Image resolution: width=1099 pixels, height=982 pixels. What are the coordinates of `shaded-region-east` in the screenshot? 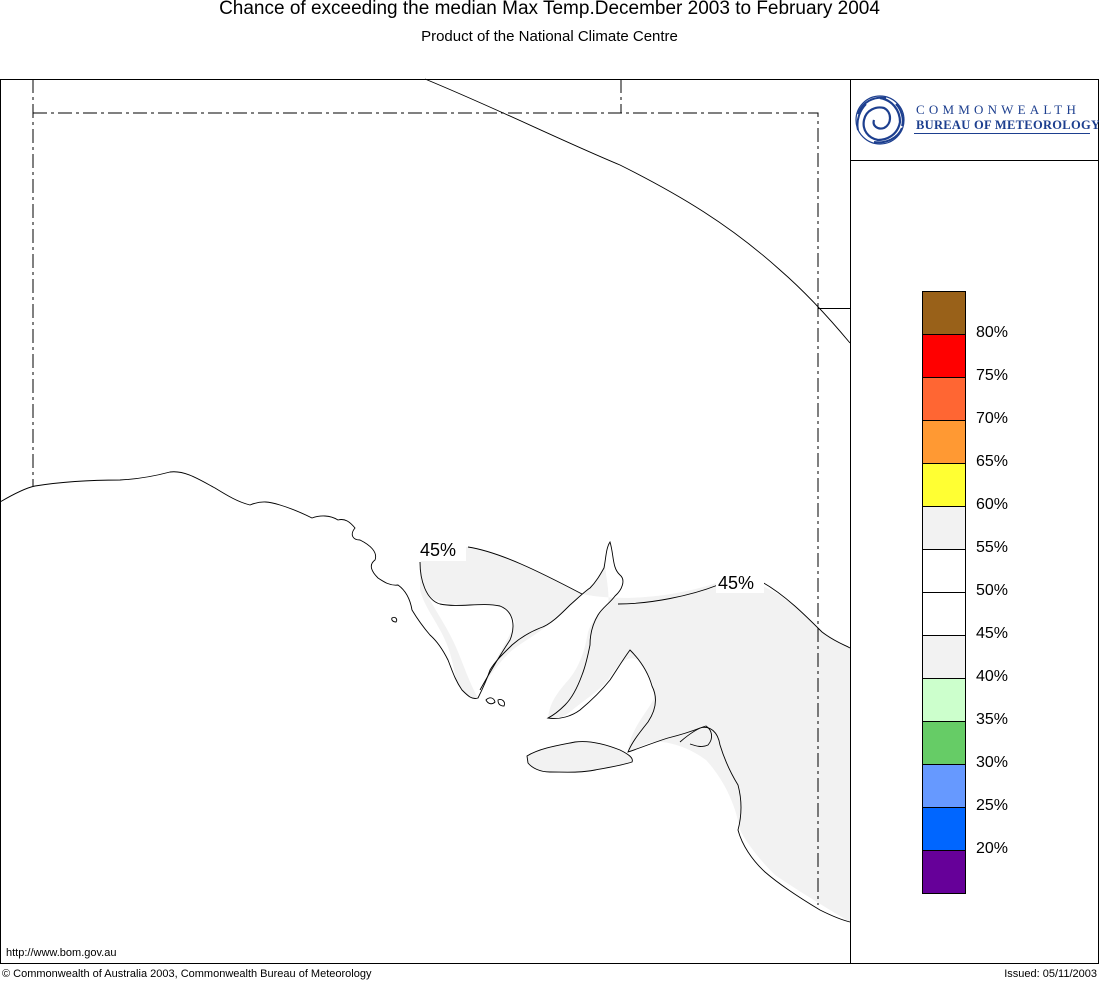 It's located at (699, 741).